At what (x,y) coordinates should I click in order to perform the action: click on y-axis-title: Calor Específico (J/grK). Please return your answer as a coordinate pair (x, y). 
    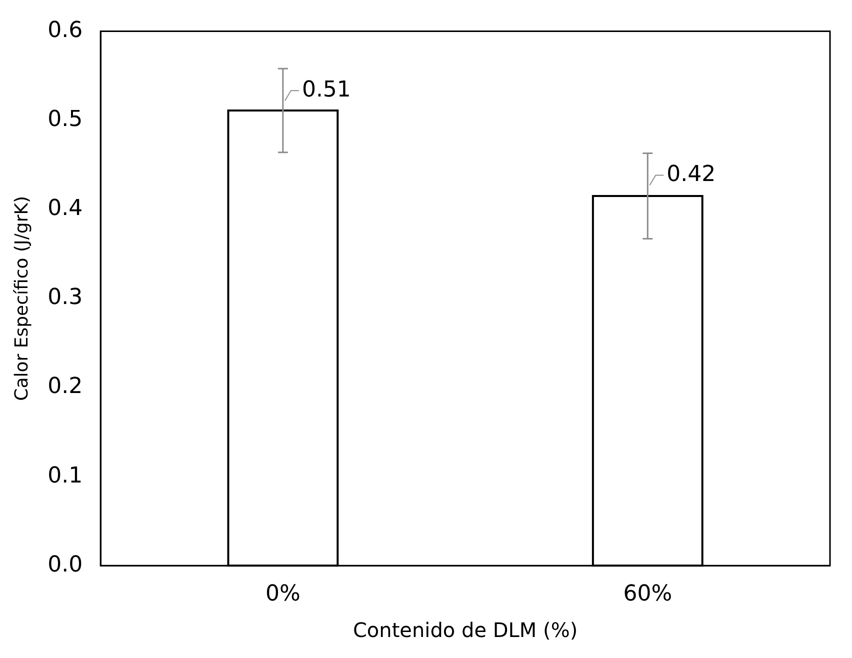
    Looking at the image, I should click on (21, 298).